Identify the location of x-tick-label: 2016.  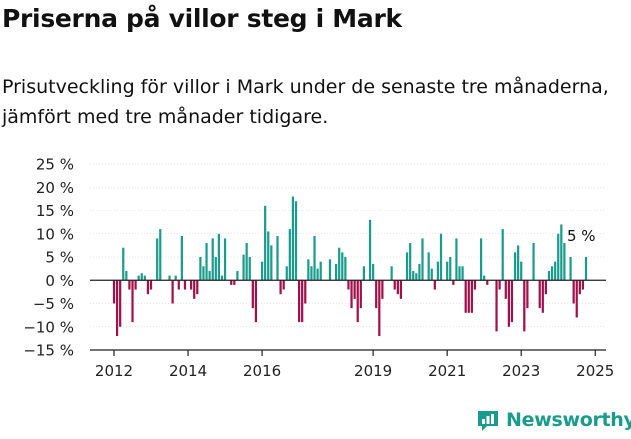
(262, 371).